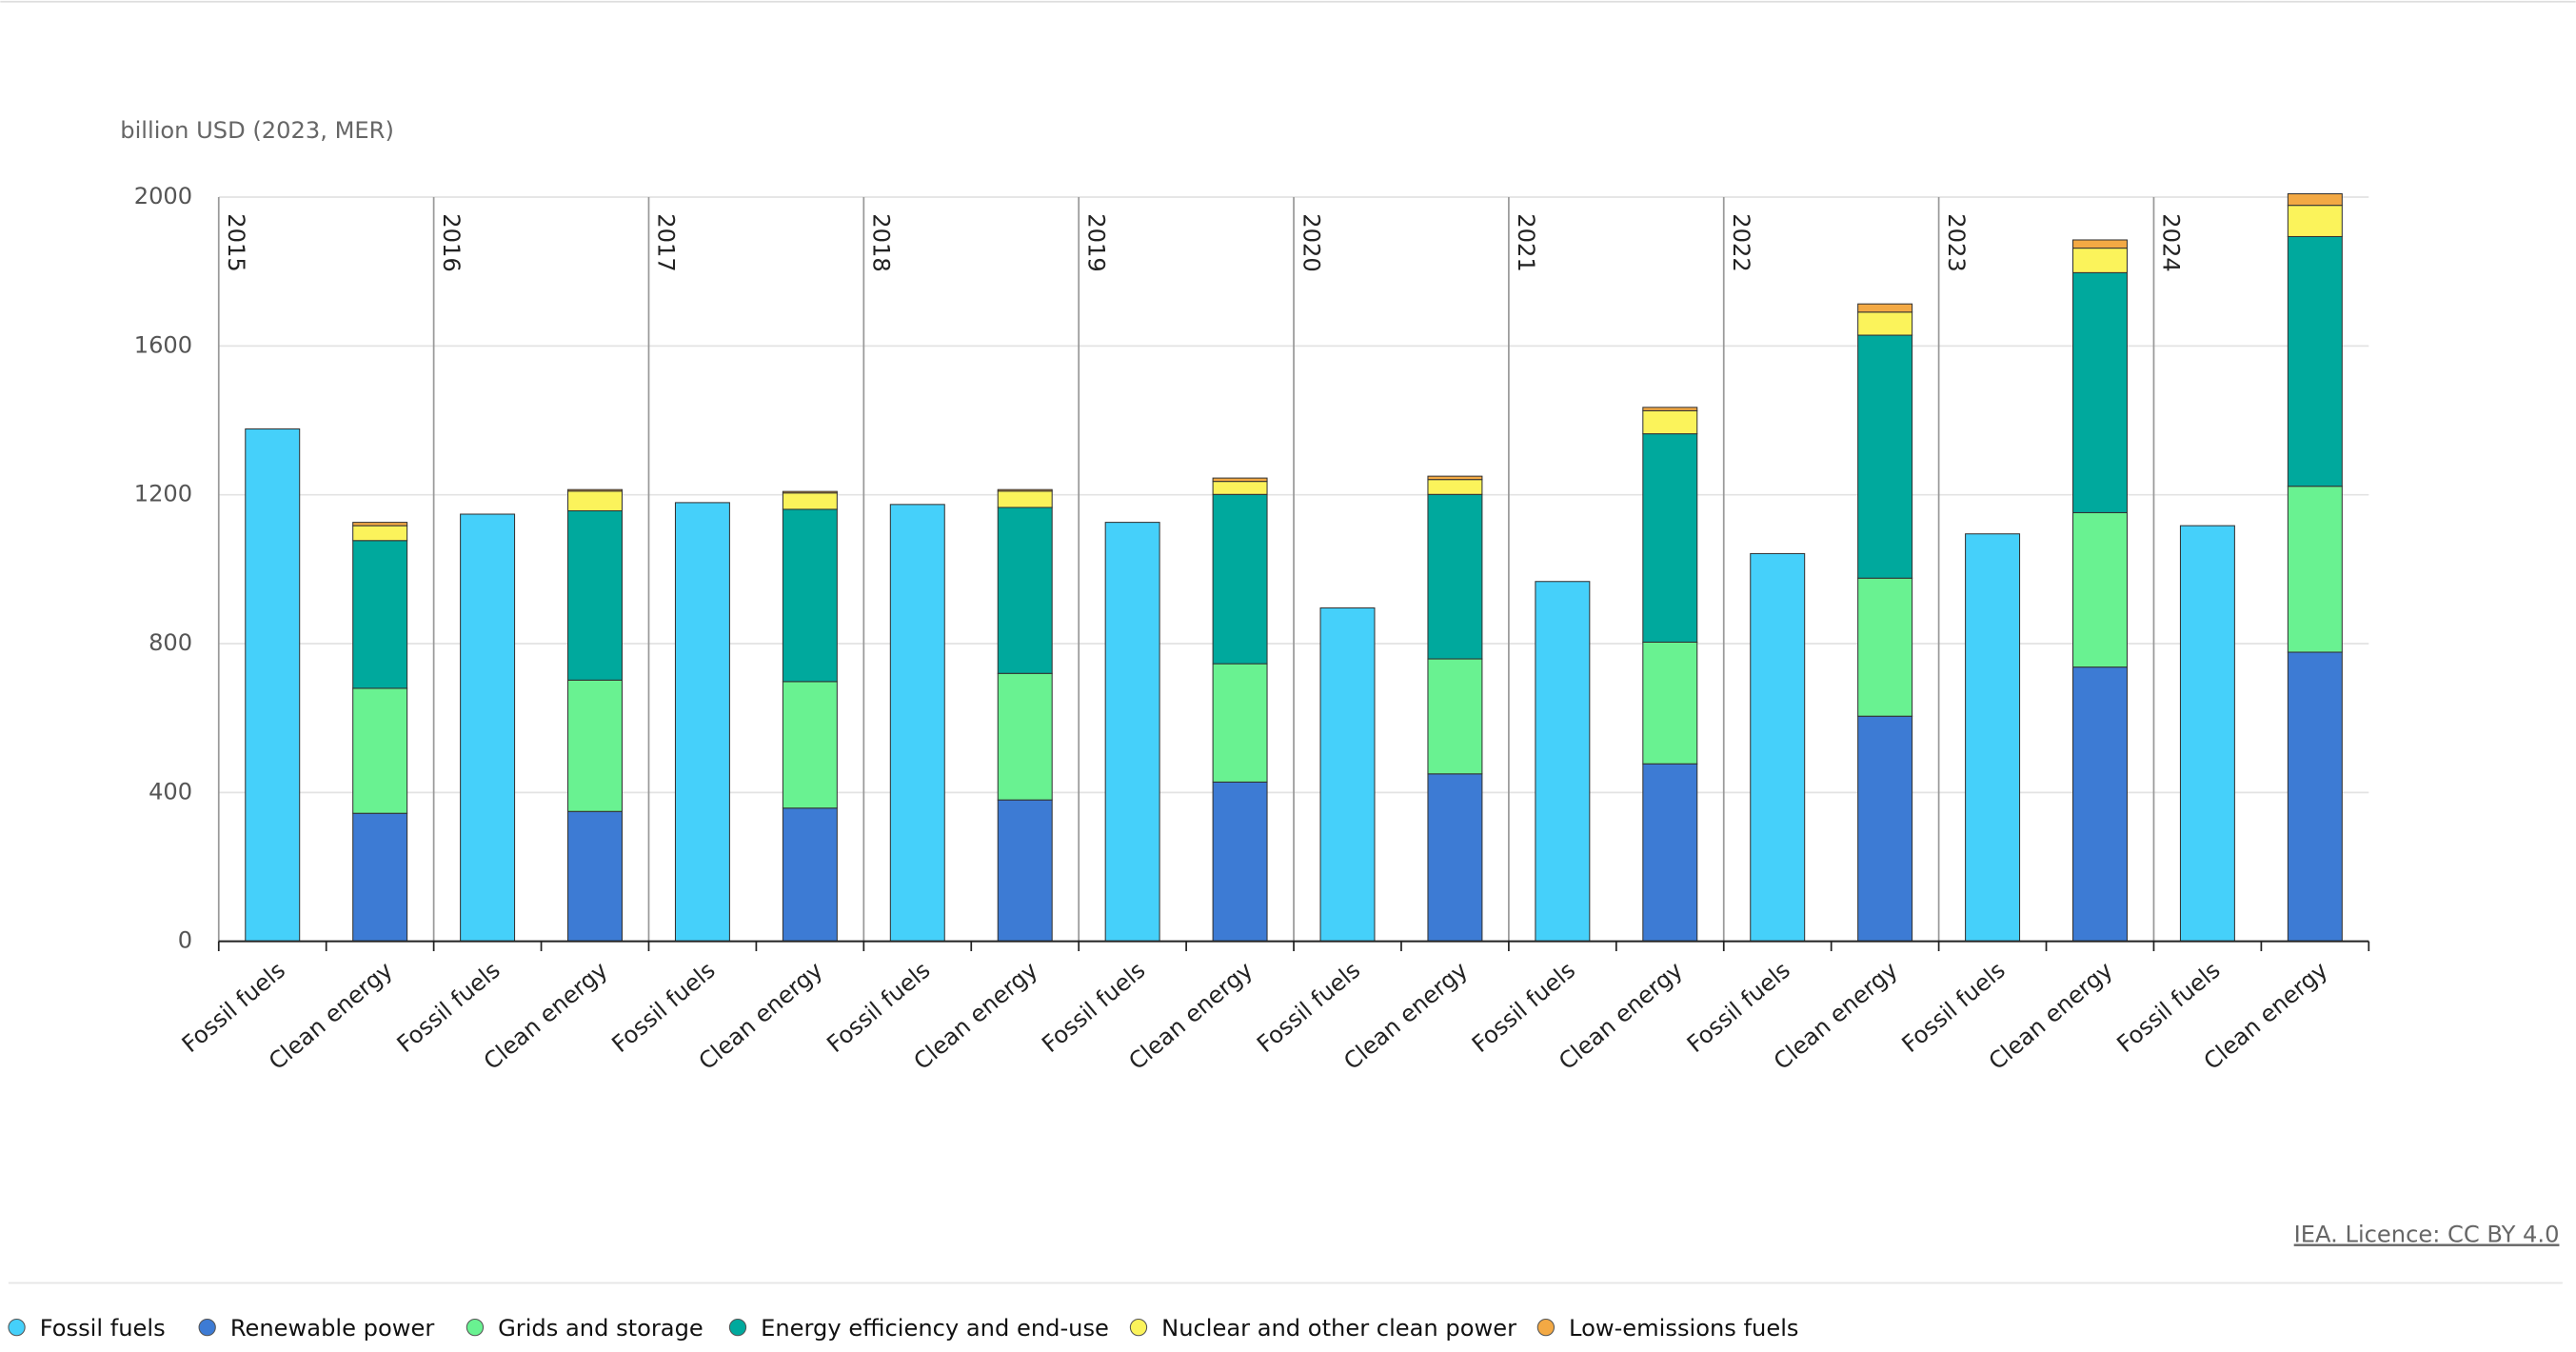  What do you see at coordinates (451, 242) in the screenshot?
I see `group-label: 2016` at bounding box center [451, 242].